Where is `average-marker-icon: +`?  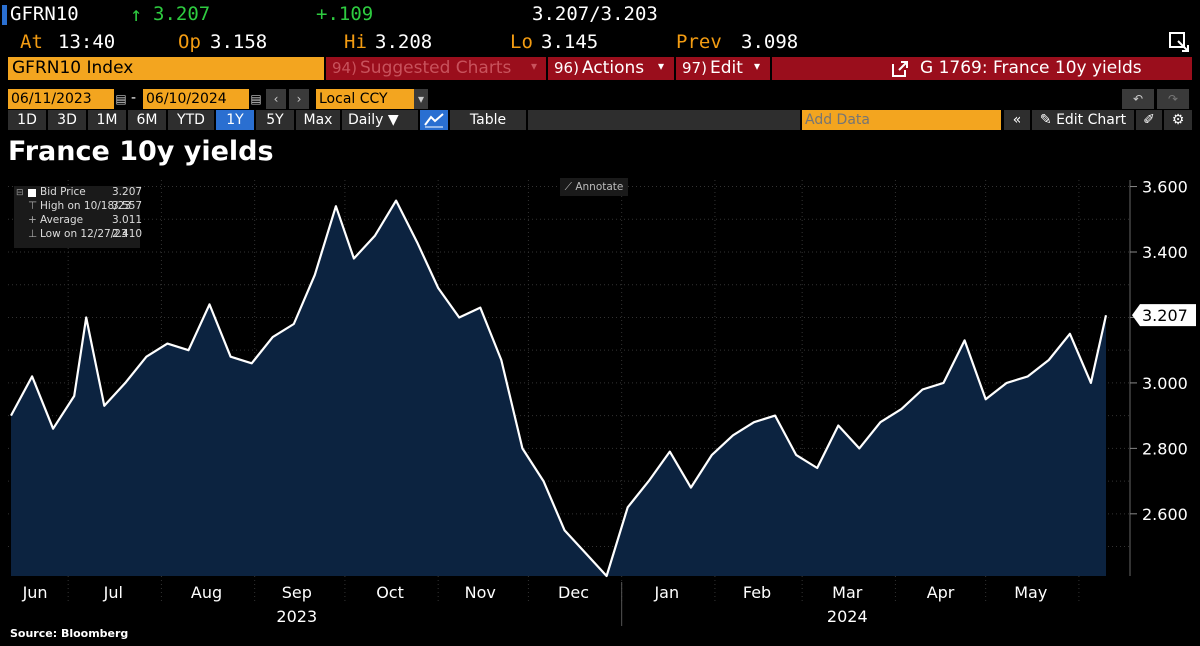 average-marker-icon: + is located at coordinates (32, 220).